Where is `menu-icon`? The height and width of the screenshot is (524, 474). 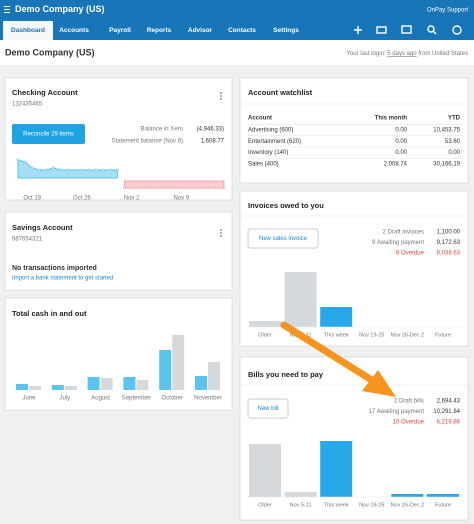
menu-icon is located at coordinates (7, 9).